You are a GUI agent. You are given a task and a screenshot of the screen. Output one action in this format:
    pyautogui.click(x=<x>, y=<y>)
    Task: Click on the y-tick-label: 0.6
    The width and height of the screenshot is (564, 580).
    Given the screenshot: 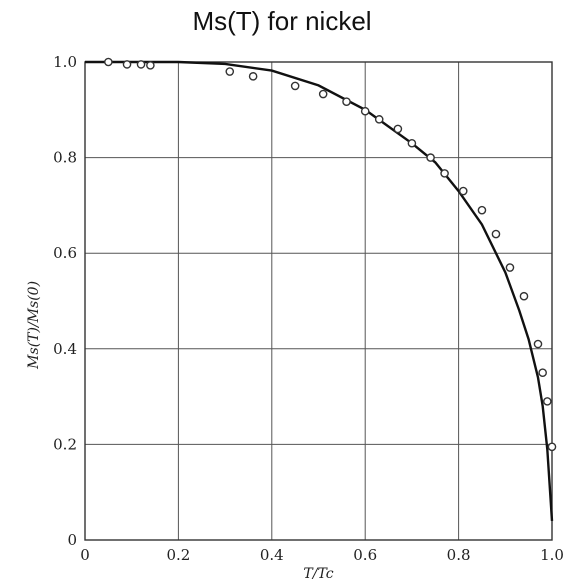 What is the action you would take?
    pyautogui.click(x=65, y=253)
    